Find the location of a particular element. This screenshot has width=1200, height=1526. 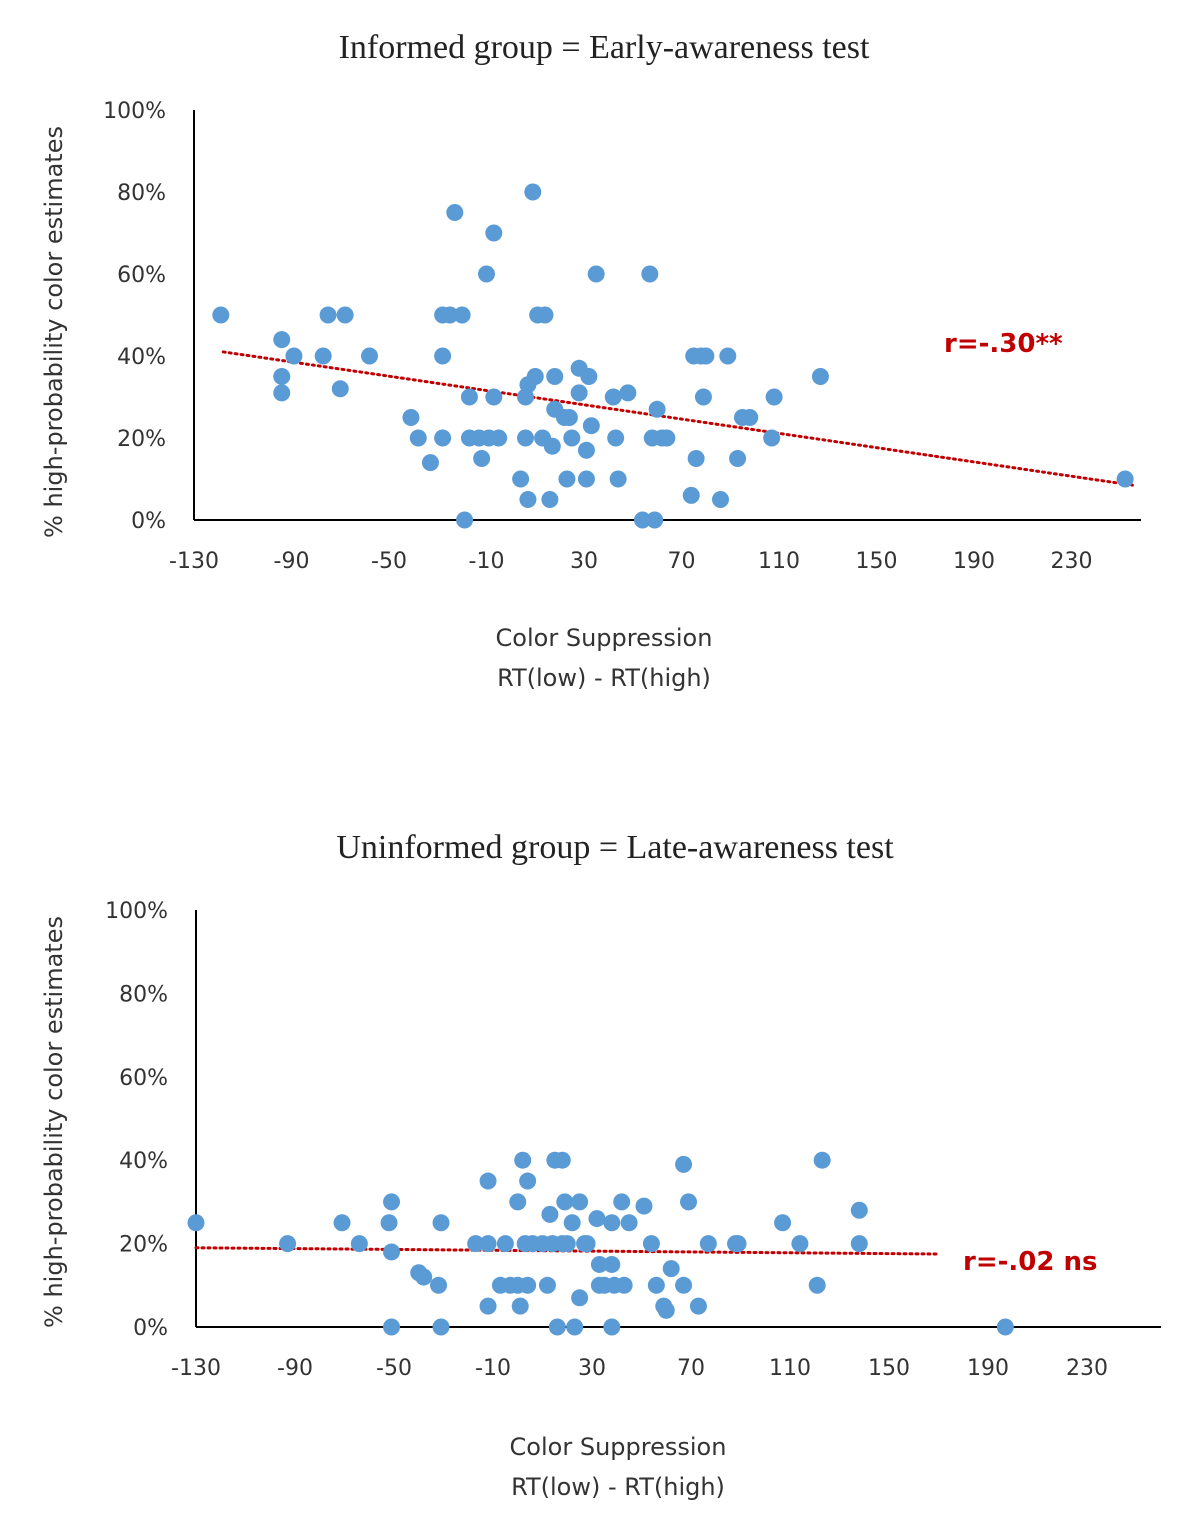

chart-2-x-ticks: -130 -90 -50 -10 30 70 110 150 190 230 is located at coordinates (639, 1368).